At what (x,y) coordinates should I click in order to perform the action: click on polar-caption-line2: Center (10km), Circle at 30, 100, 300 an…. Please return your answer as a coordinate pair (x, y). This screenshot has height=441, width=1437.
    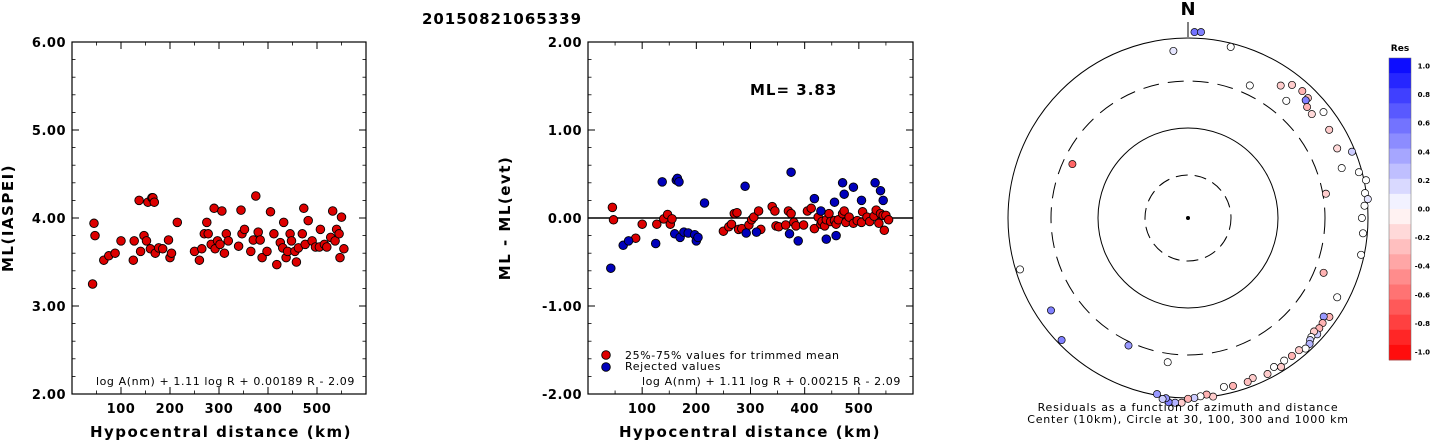
    Looking at the image, I should click on (1188, 419).